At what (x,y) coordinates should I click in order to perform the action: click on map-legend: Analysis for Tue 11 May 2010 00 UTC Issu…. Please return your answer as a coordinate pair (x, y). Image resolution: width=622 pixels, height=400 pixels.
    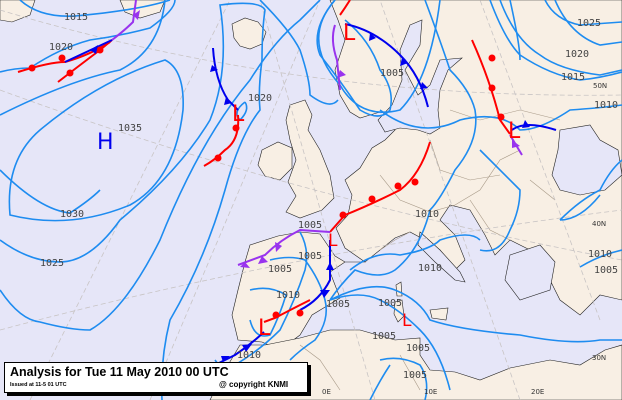
    Looking at the image, I should click on (156, 377).